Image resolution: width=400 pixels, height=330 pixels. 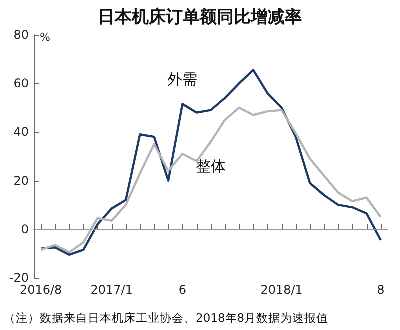 What do you see at coordinates (41, 290) in the screenshot?
I see `x-tick-label: 2016/8` at bounding box center [41, 290].